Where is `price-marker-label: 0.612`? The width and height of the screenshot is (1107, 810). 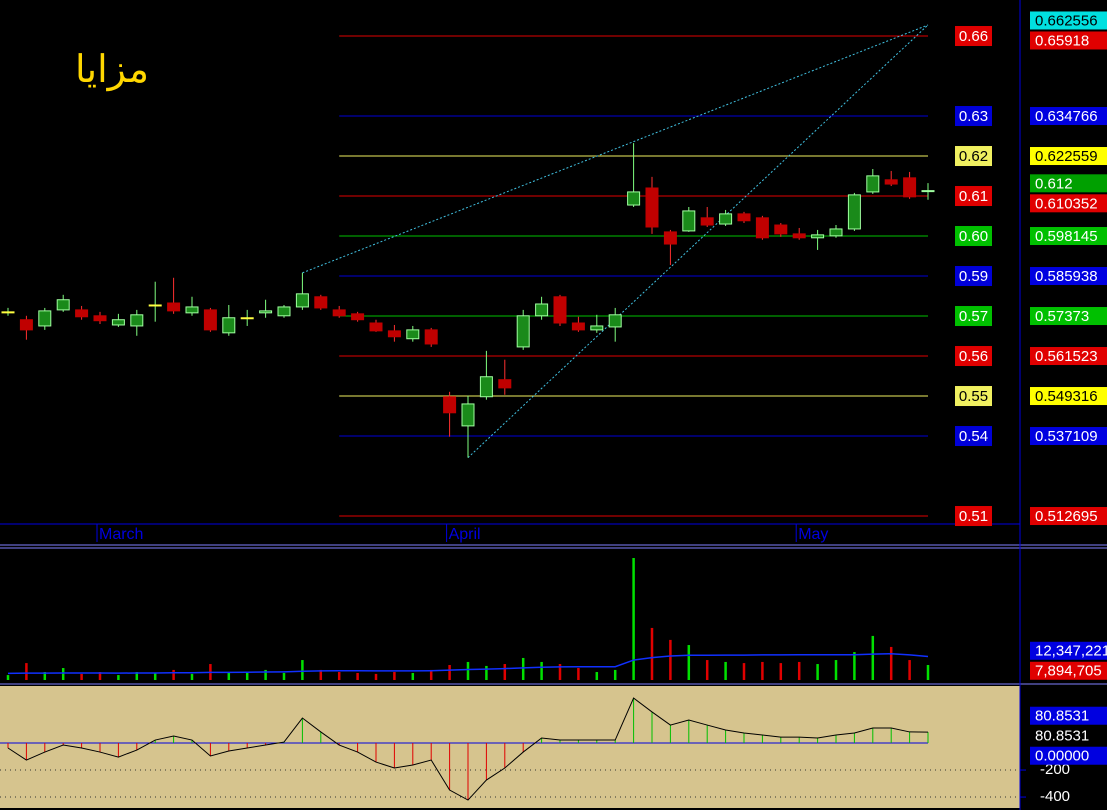 price-marker-label: 0.612 is located at coordinates (1054, 183).